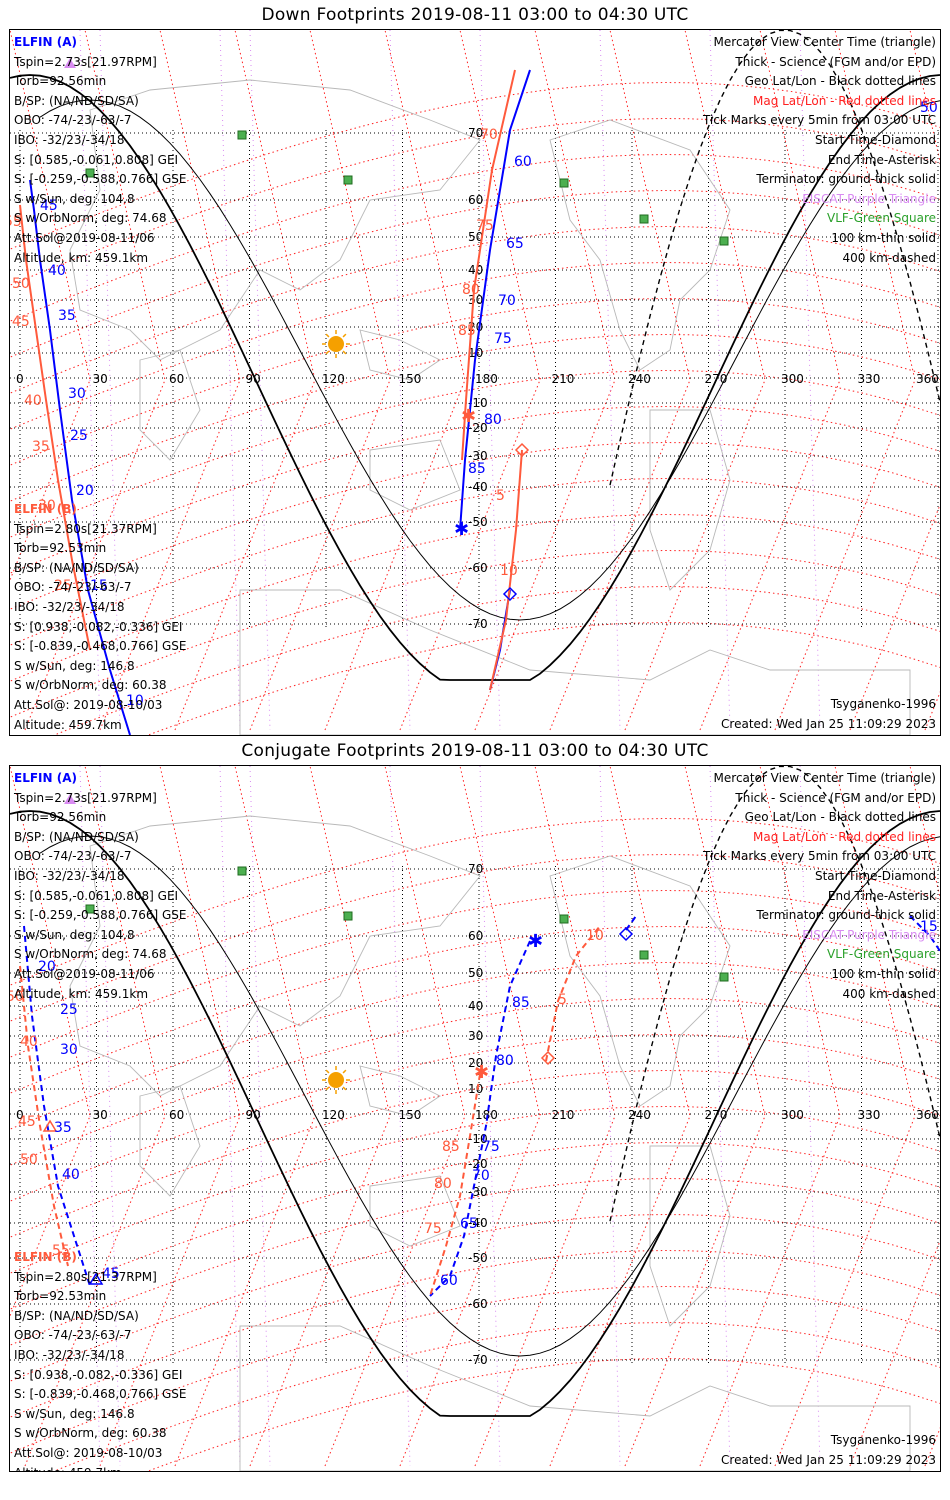 This screenshot has height=1500, width=950. What do you see at coordinates (70, 63) in the screenshot?
I see `eiscat-triangle-icon` at bounding box center [70, 63].